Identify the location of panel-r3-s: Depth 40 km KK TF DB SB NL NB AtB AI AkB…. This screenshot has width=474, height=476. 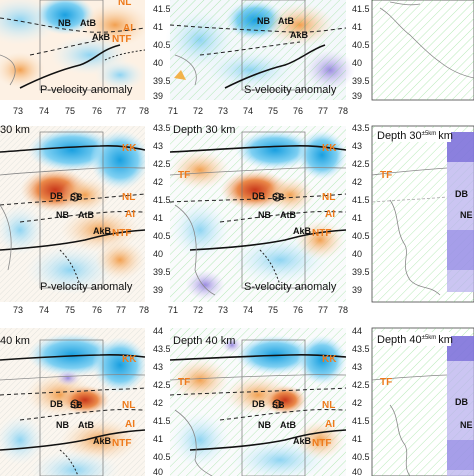
(258, 402).